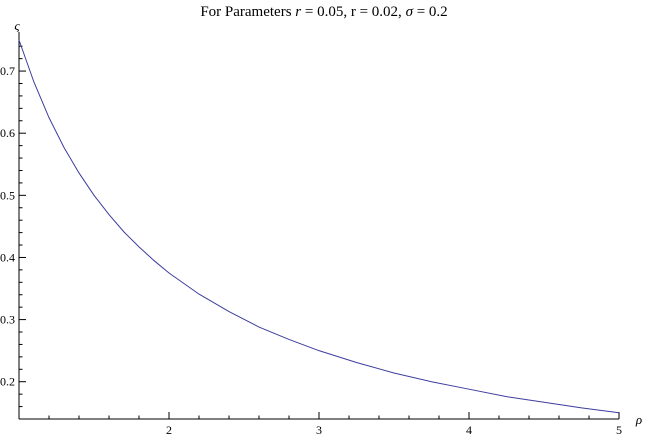  Describe the element at coordinates (247, 12) in the screenshot. I see `chart-title-part: For Parameters` at that location.